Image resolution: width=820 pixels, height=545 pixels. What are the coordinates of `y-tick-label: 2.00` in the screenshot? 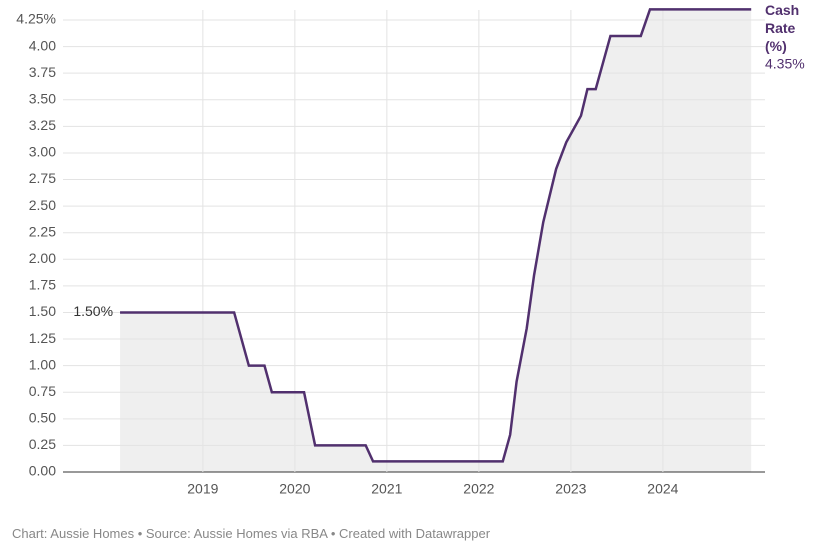 It's located at (42, 258).